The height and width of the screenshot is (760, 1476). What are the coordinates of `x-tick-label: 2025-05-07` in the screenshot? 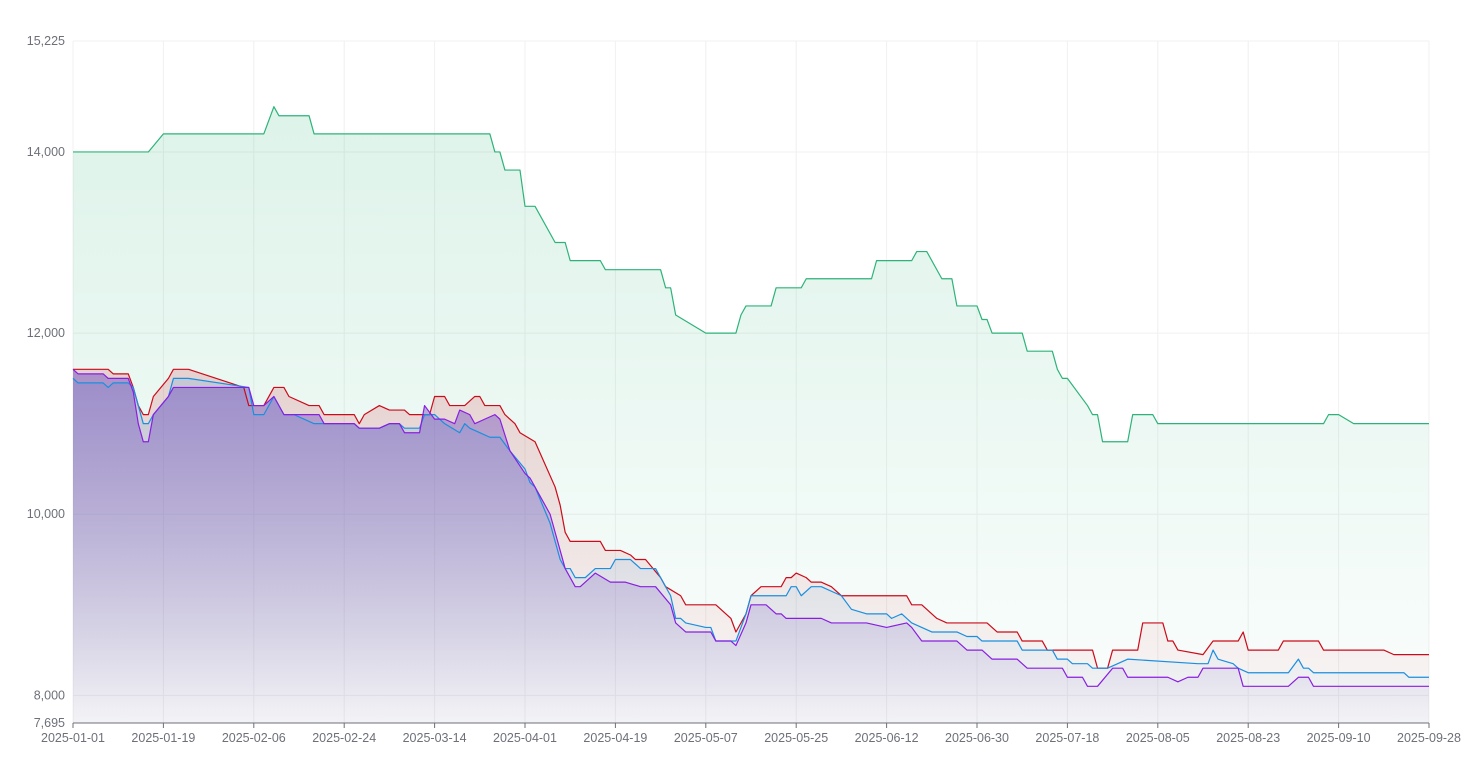 It's located at (706, 738).